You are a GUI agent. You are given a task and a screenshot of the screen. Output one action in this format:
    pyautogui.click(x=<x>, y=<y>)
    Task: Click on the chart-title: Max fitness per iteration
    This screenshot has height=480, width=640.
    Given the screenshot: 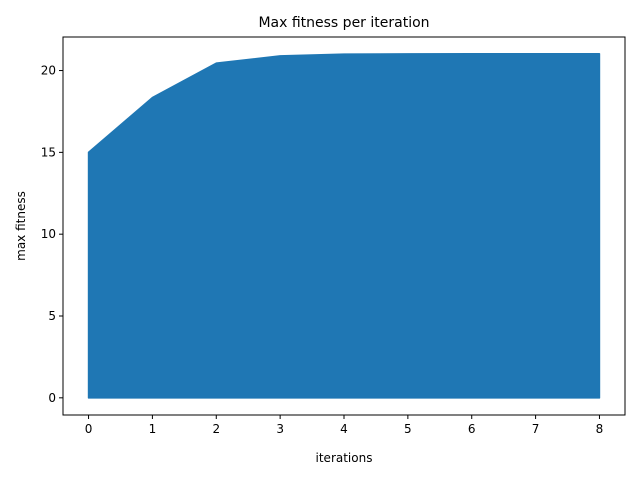 What is the action you would take?
    pyautogui.click(x=343, y=23)
    